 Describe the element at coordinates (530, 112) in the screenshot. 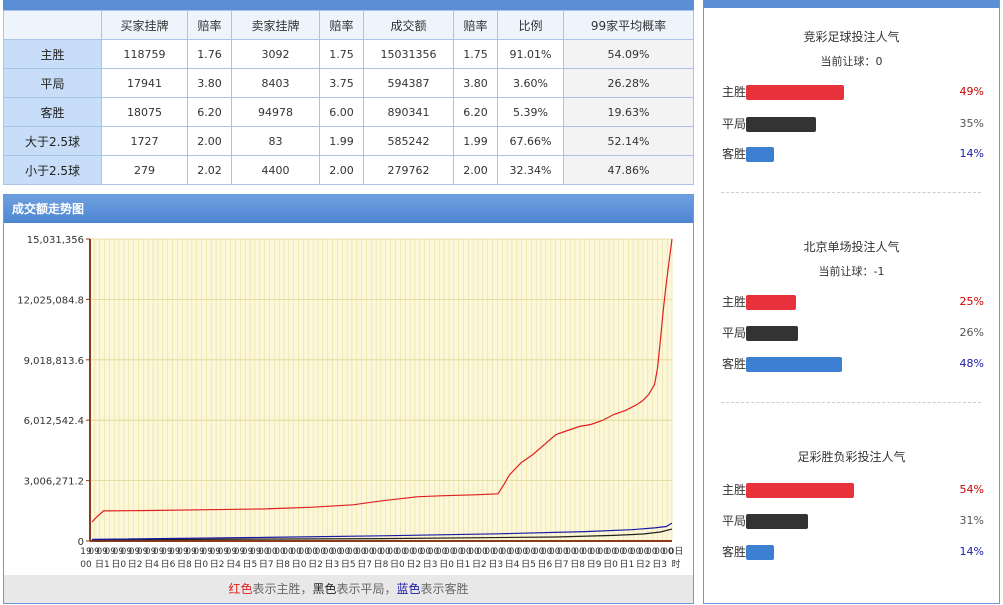

I see `cell: 5.39%` at that location.